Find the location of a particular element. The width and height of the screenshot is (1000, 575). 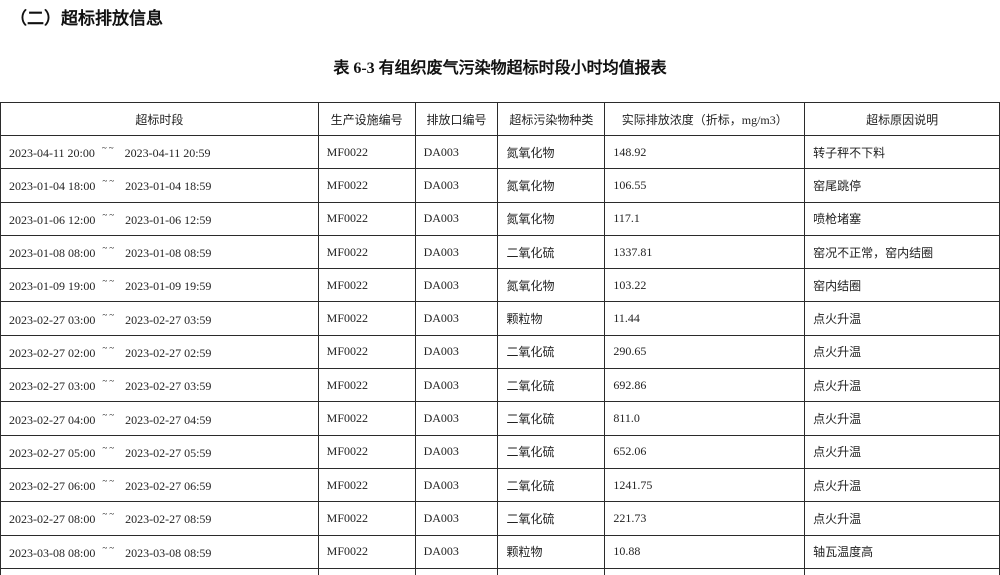

period-start: 2023-03-08 08:00 is located at coordinates (52, 552).